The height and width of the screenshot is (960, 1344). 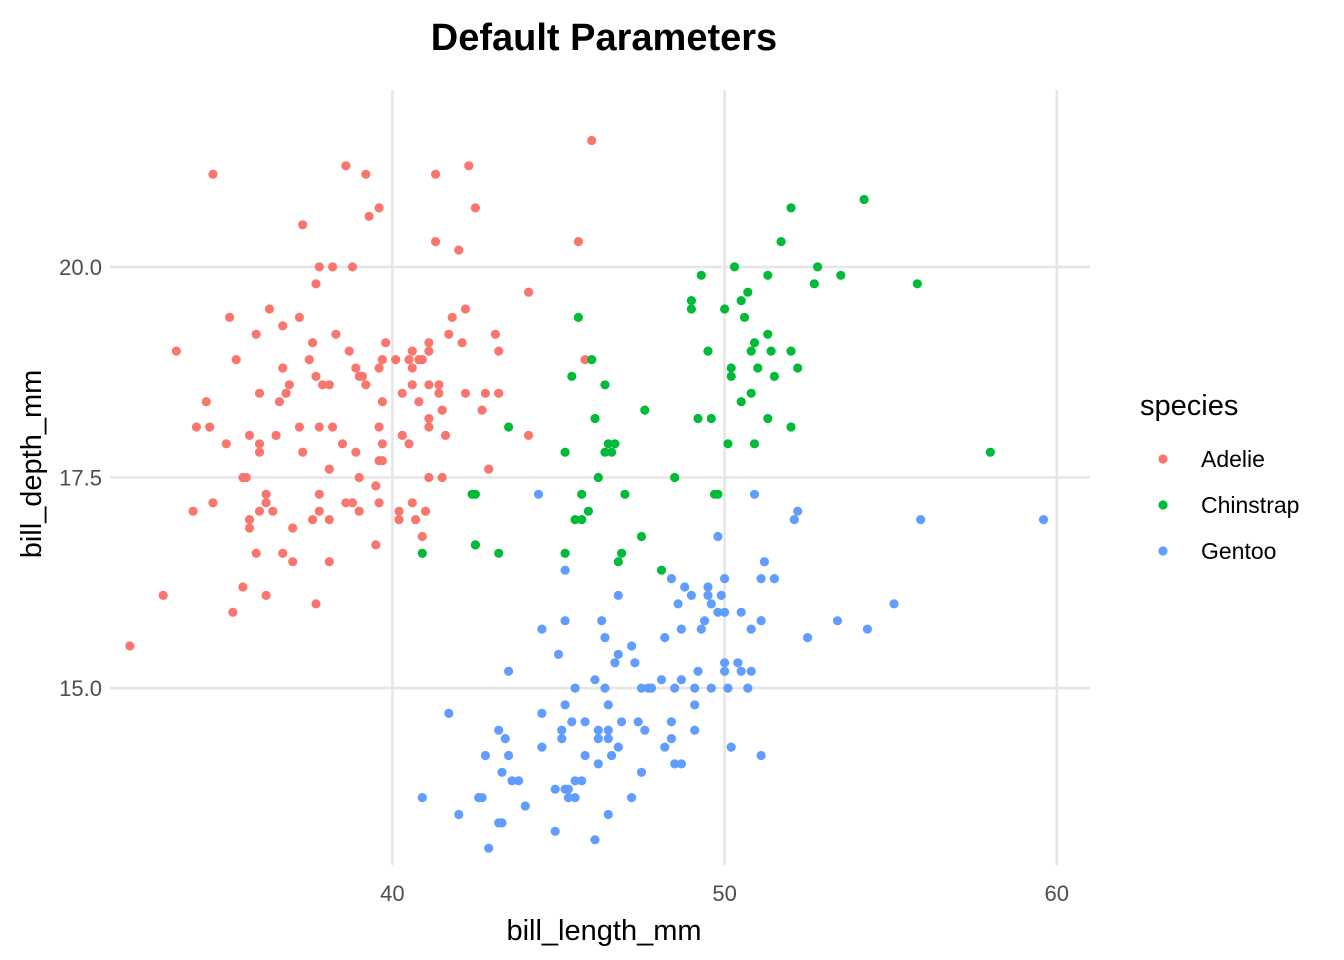 I want to click on y-tick-label: 15.0, so click(x=80, y=688).